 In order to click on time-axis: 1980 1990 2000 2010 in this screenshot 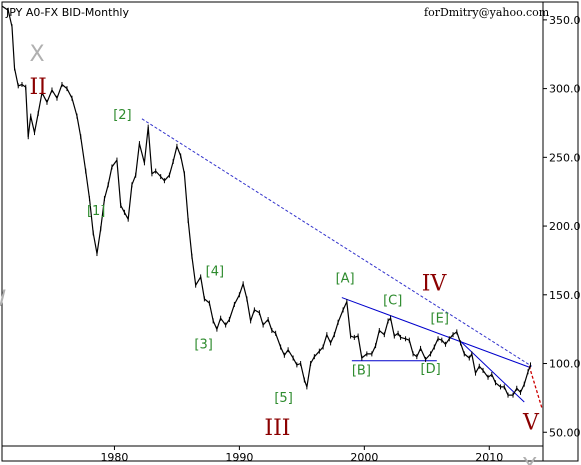, I will do `click(301, 455)`.